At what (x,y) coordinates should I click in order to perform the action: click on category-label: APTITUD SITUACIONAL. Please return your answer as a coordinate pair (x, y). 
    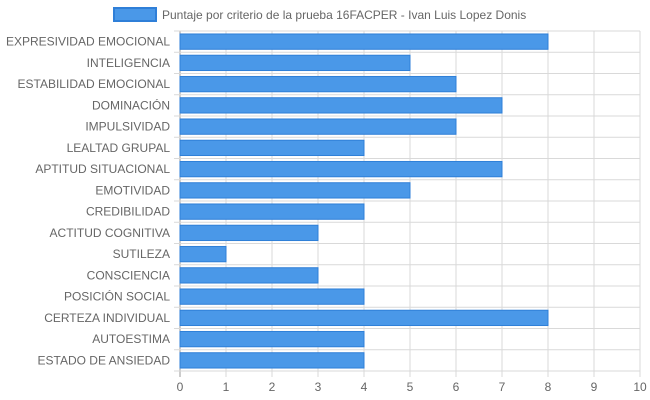
    Looking at the image, I should click on (102, 169).